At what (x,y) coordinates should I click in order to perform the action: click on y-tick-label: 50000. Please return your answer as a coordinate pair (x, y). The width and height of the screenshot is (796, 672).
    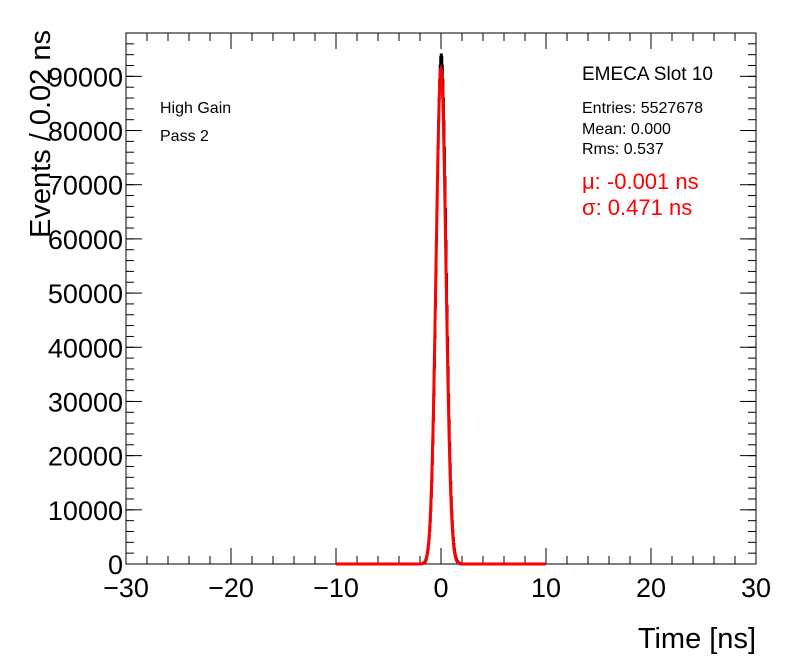
    Looking at the image, I should click on (85, 294).